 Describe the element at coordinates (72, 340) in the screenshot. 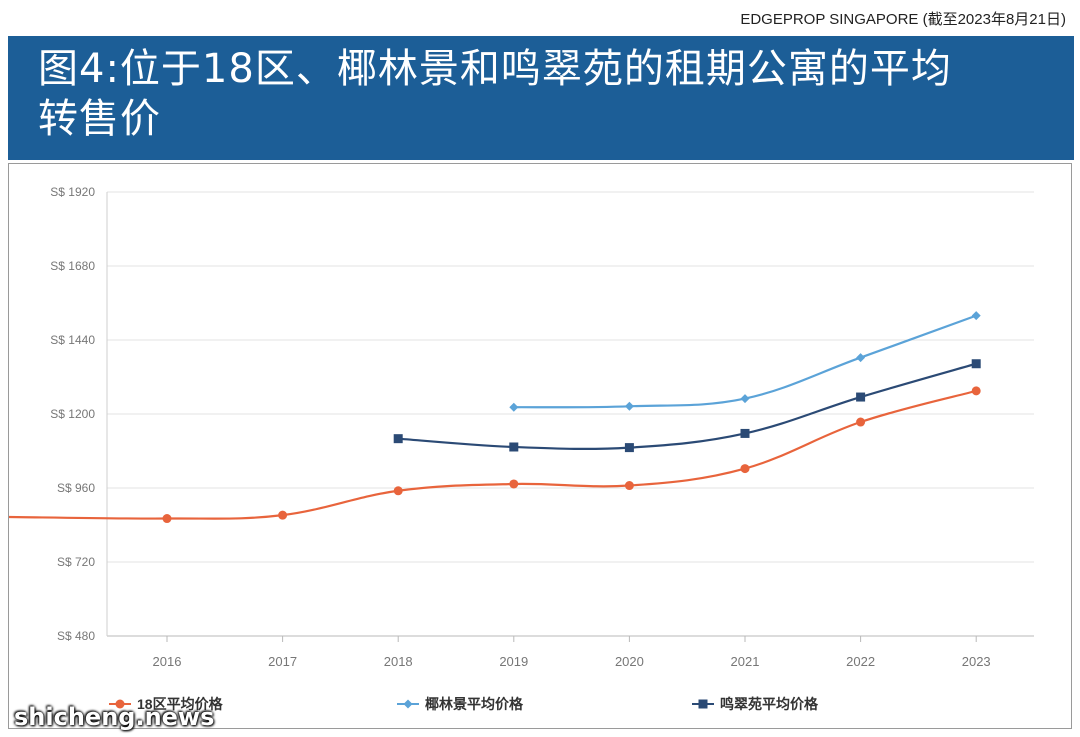

I see `y-tick-label: S$ 1440` at that location.